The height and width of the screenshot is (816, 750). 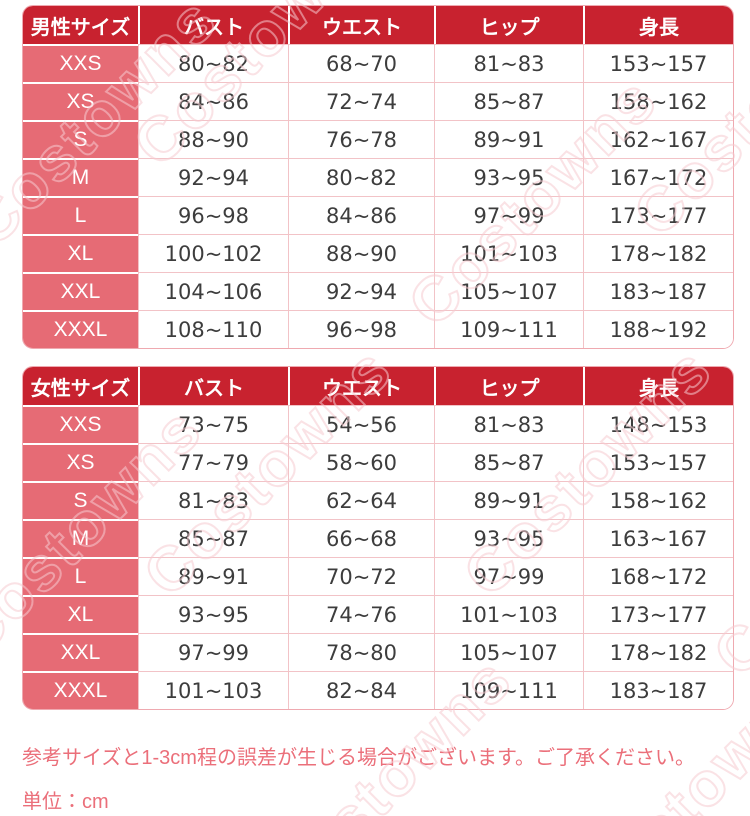 I want to click on table-row: XS 77~79 58~60 85~87 153~157, so click(x=378, y=462).